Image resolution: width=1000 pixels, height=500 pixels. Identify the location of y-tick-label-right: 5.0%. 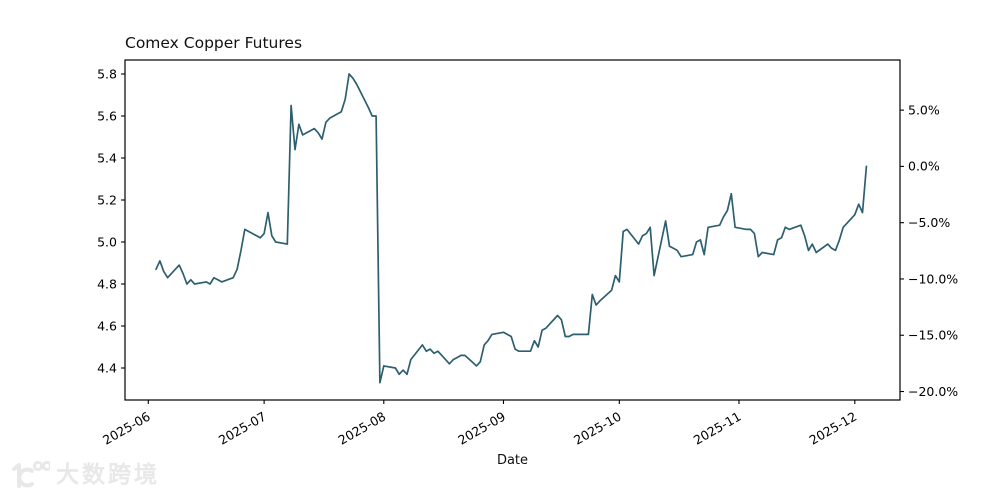
(924, 109).